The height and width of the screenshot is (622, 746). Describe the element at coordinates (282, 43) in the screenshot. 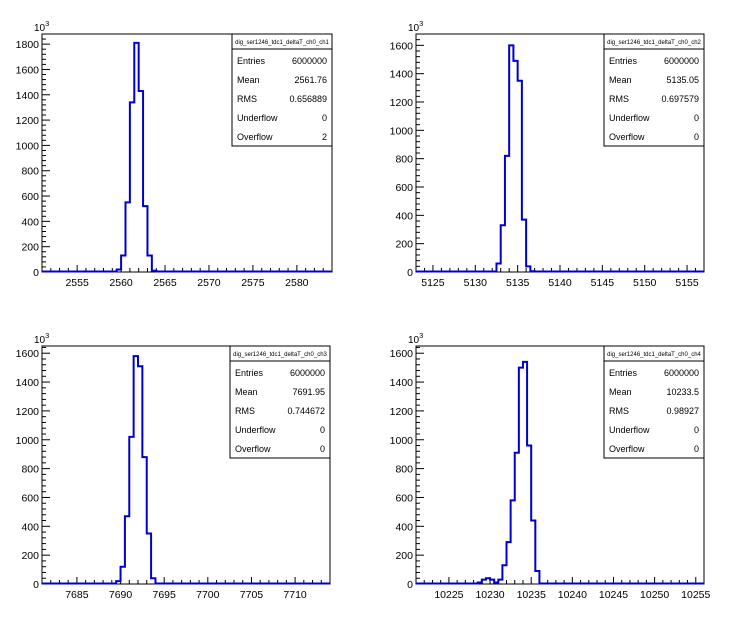

I see `histogram-name: dig_ser1246_tdc1_deltaT_ch0_ch1` at that location.